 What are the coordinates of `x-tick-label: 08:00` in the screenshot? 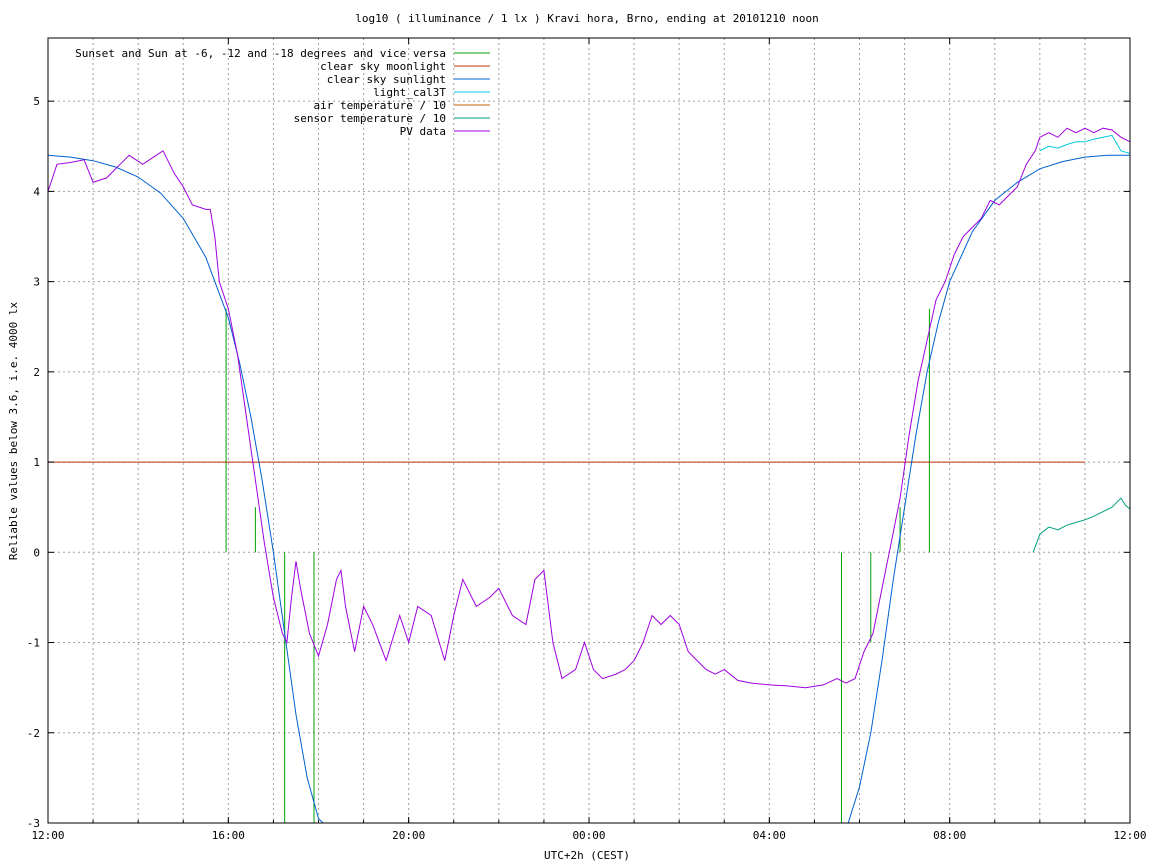 It's located at (949, 835).